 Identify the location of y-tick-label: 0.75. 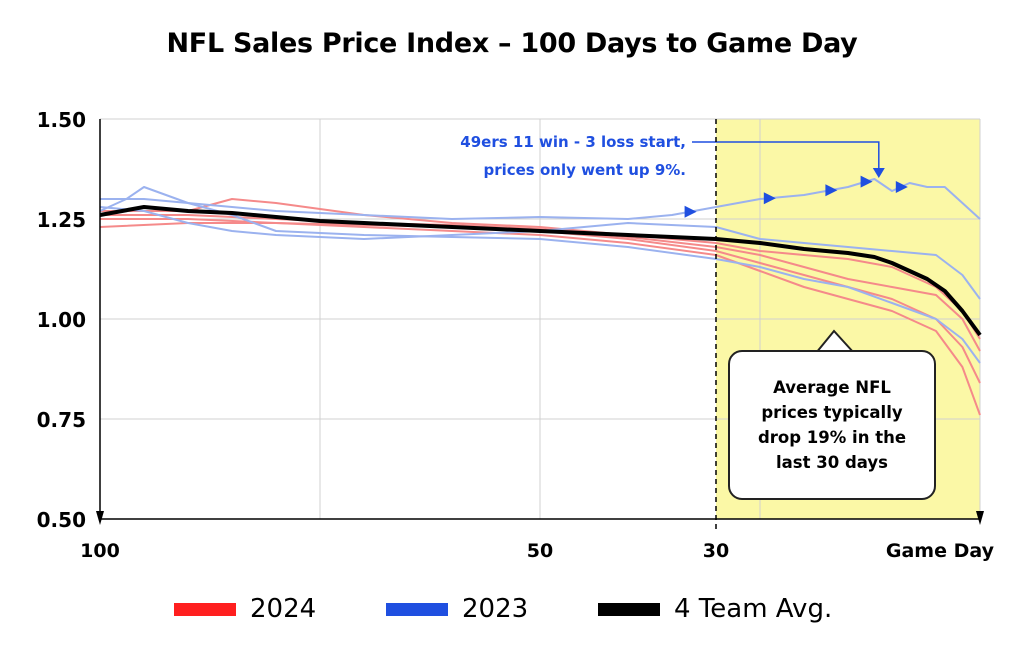
(61, 420).